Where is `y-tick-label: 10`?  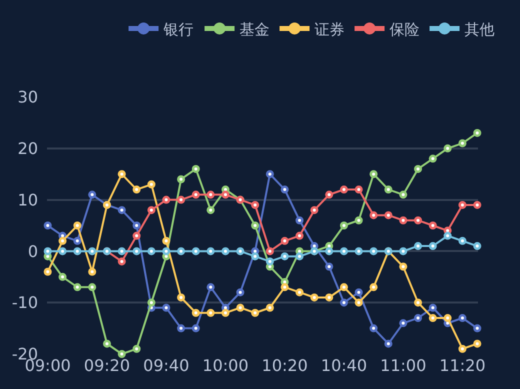
y-tick-label: 10 is located at coordinates (28, 200).